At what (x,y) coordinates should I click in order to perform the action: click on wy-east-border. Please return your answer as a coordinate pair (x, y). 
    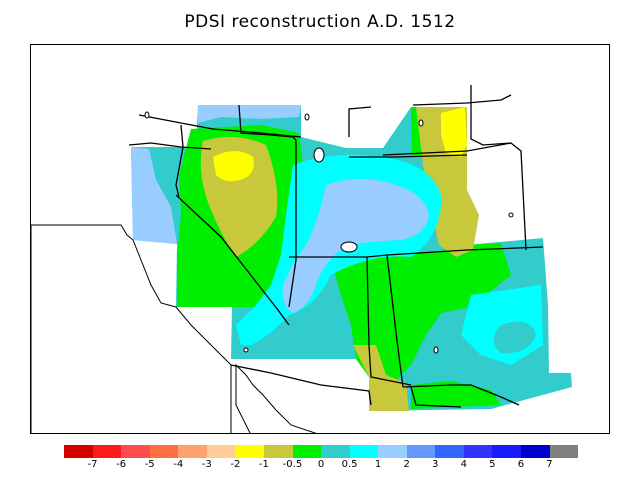
    Looking at the image, I should click on (498, 168).